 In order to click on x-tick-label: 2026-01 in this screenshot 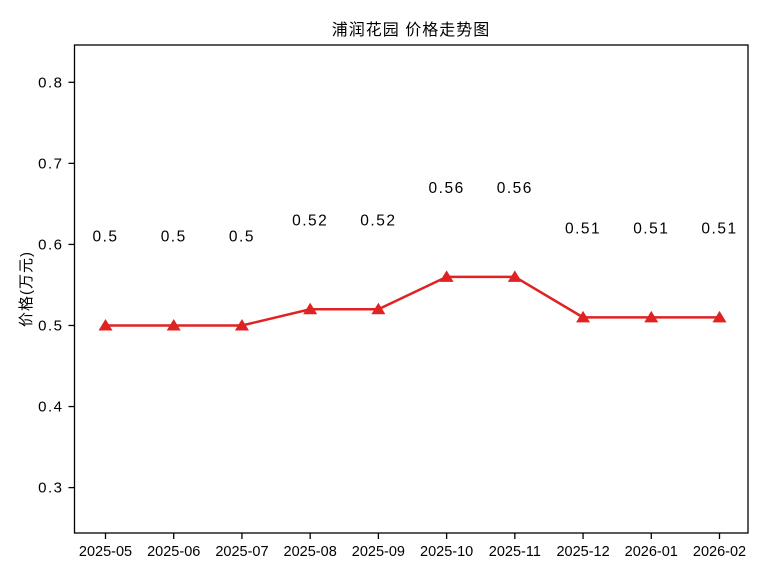, I will do `click(651, 552)`.